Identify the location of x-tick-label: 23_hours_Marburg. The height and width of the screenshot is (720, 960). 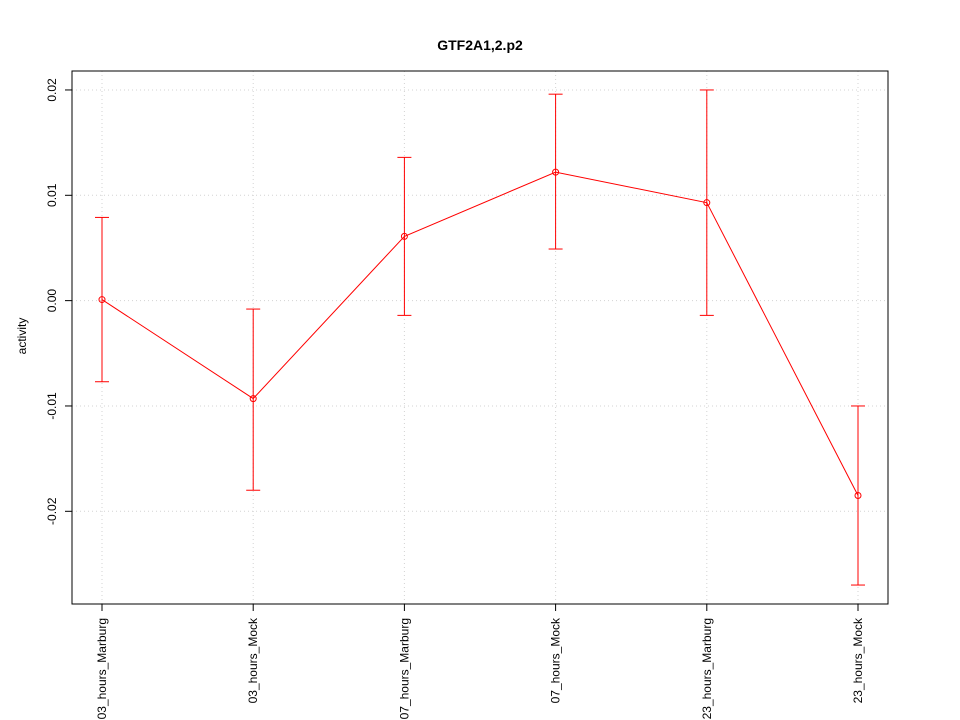
(707, 668).